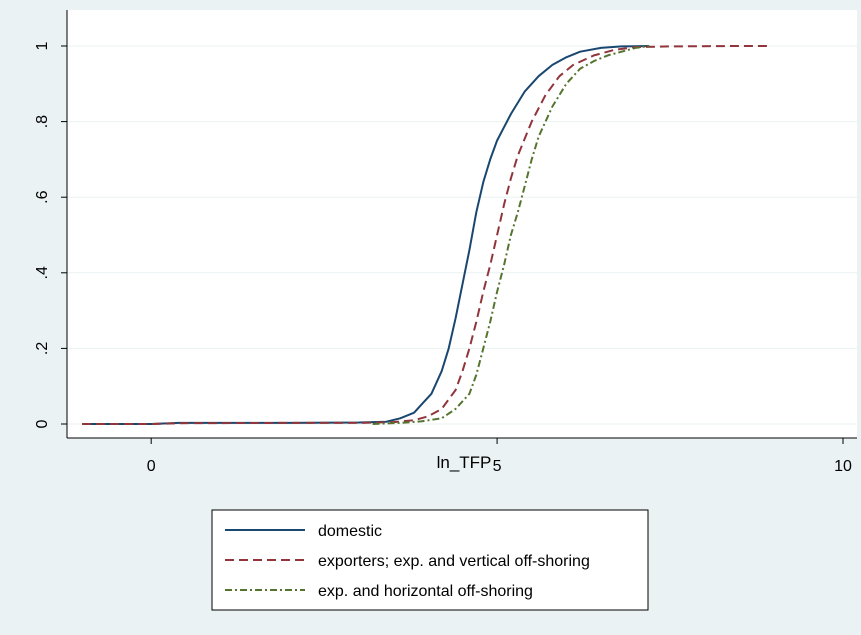 The width and height of the screenshot is (861, 635). Describe the element at coordinates (42, 423) in the screenshot. I see `y-tick-label: 0` at that location.